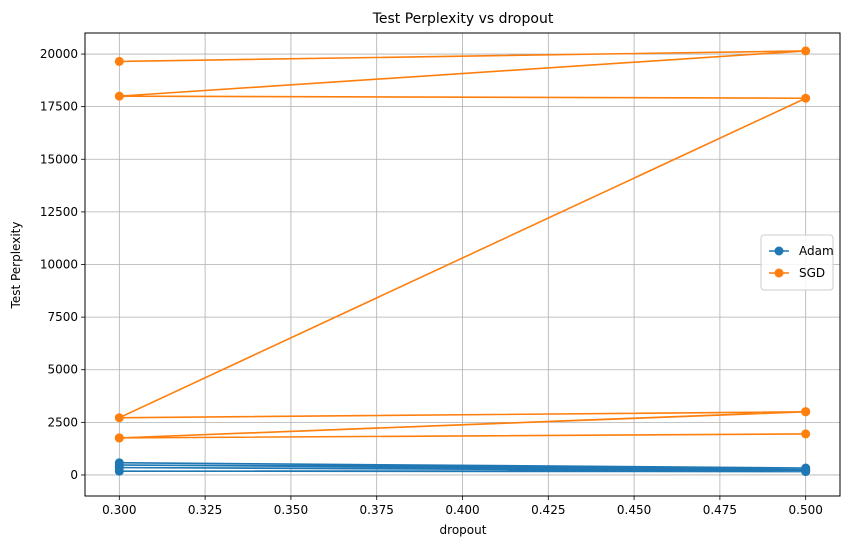 The width and height of the screenshot is (868, 547). What do you see at coordinates (797, 273) in the screenshot?
I see `legend-item-sgd: SGD` at bounding box center [797, 273].